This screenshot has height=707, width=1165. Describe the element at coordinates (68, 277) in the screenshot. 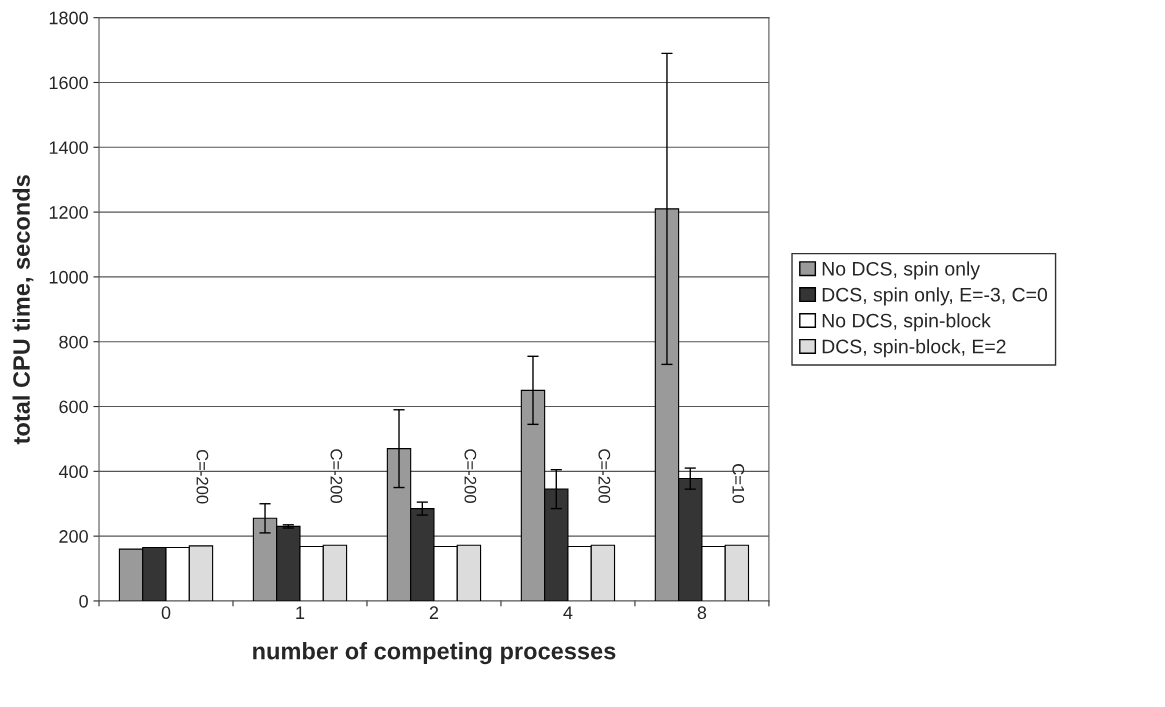

I see `y-tick-label: 1000` at that location.